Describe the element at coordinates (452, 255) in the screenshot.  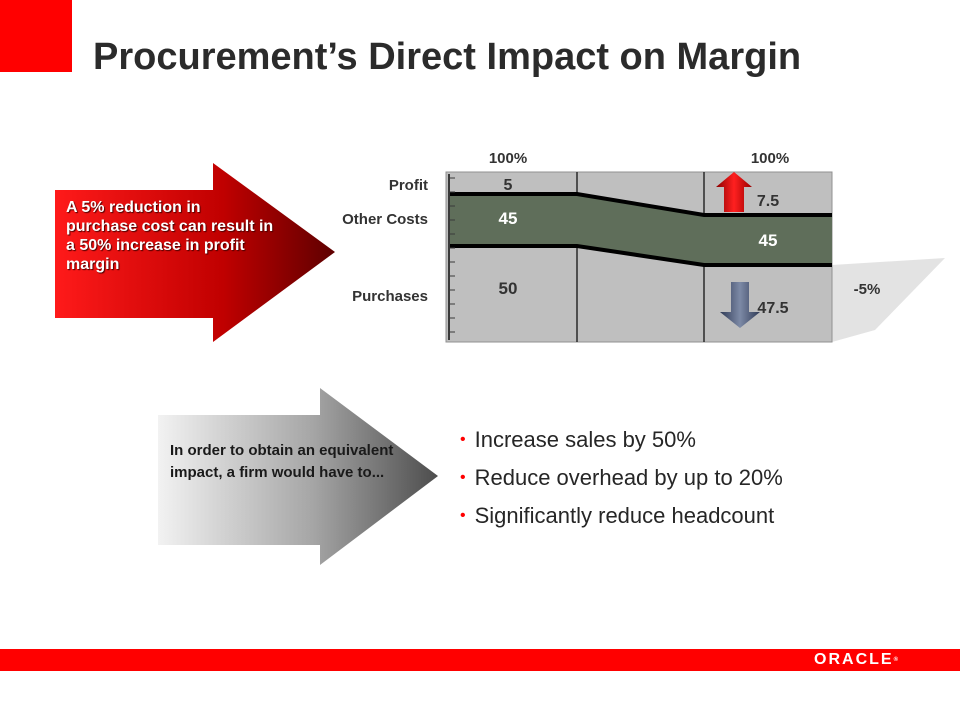
I see `axis-ticks` at that location.